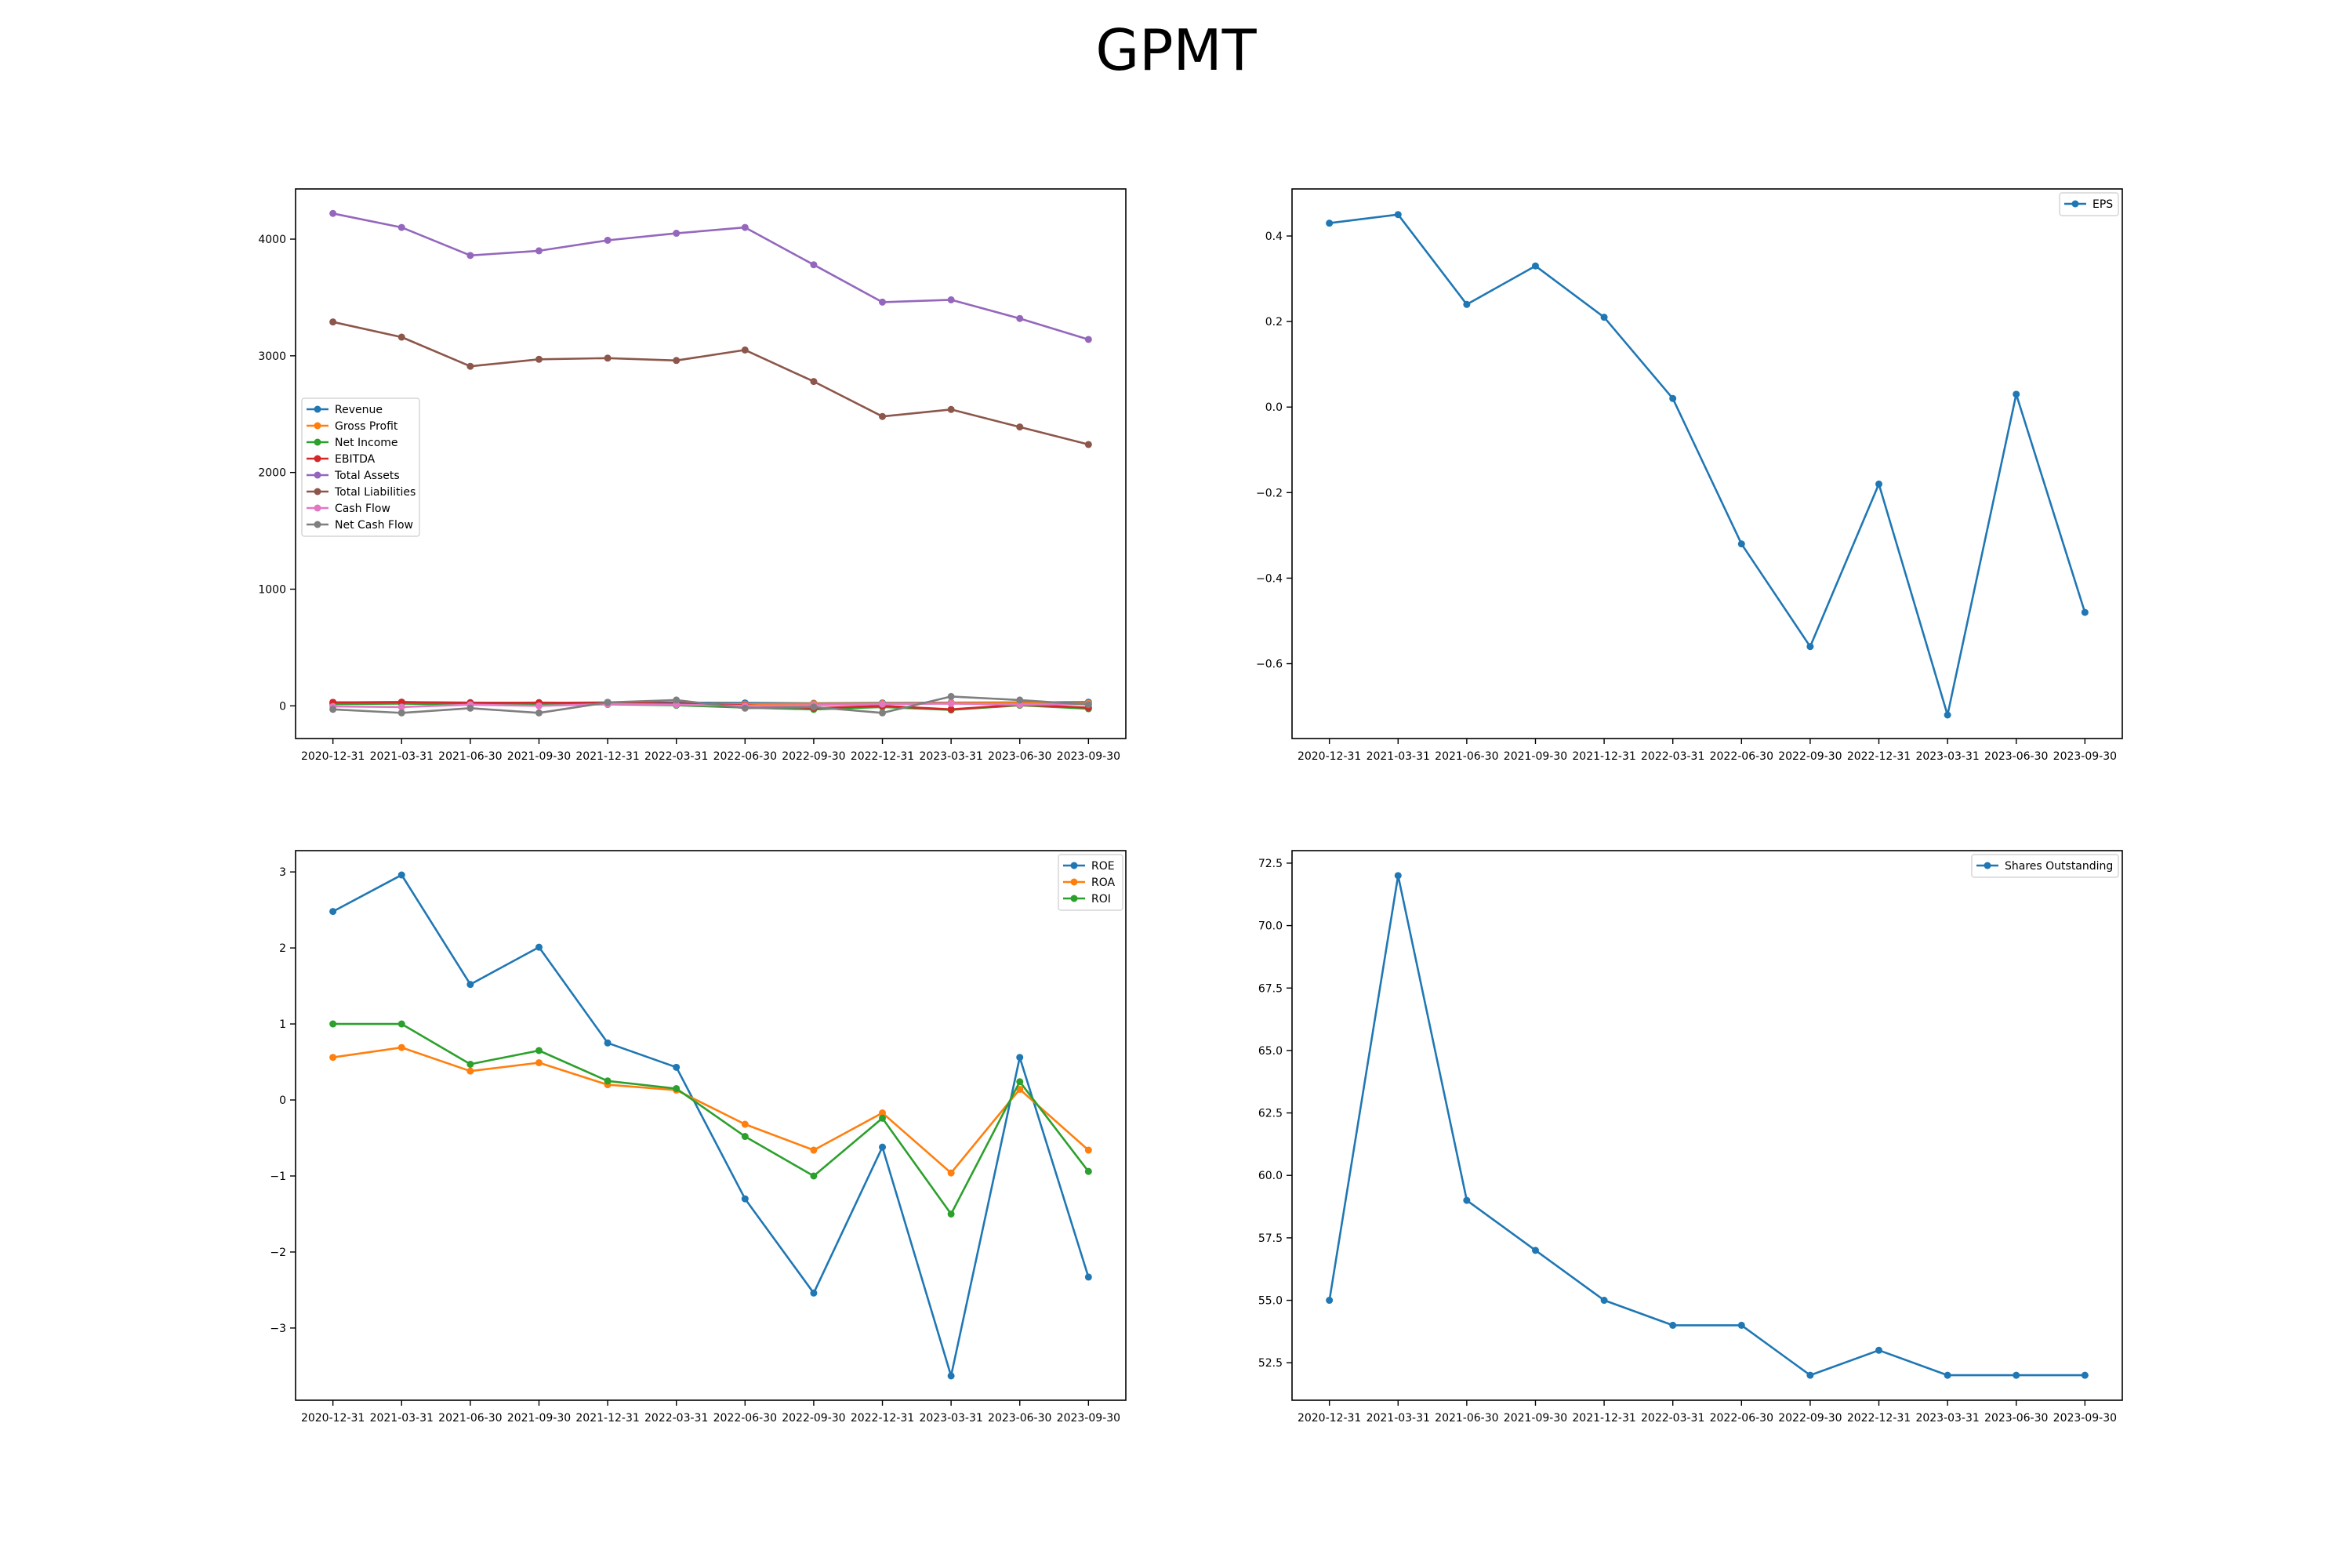 The width and height of the screenshot is (2352, 1568). Describe the element at coordinates (1274, 322) in the screenshot. I see `y-tick-label: 0.2` at that location.